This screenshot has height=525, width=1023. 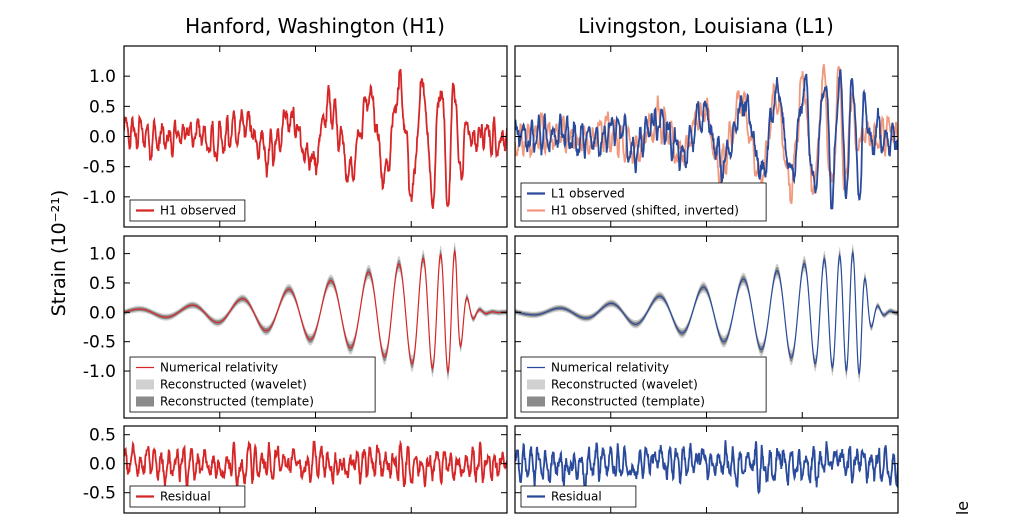 What do you see at coordinates (962, 508) in the screenshot?
I see `edge-text: le` at bounding box center [962, 508].